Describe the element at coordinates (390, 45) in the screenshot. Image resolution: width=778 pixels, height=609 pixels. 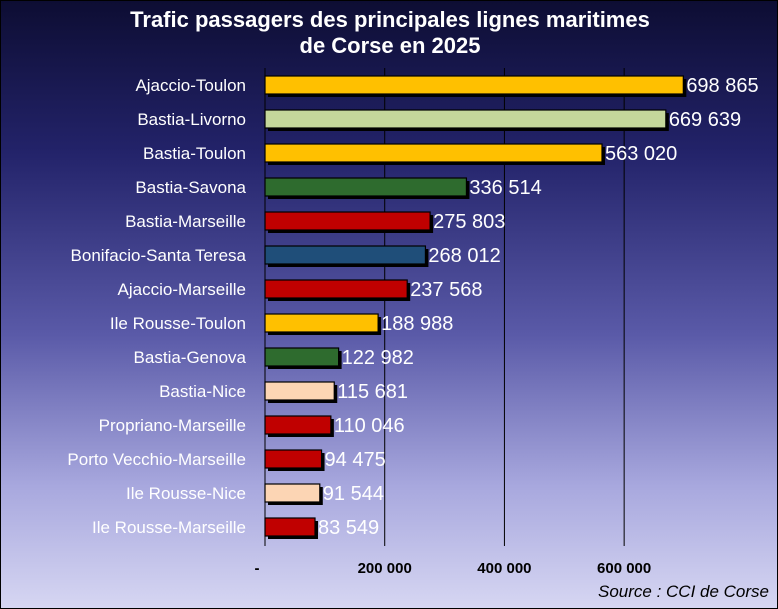
I see `chart-title-line-2: de Corse en 2025` at that location.